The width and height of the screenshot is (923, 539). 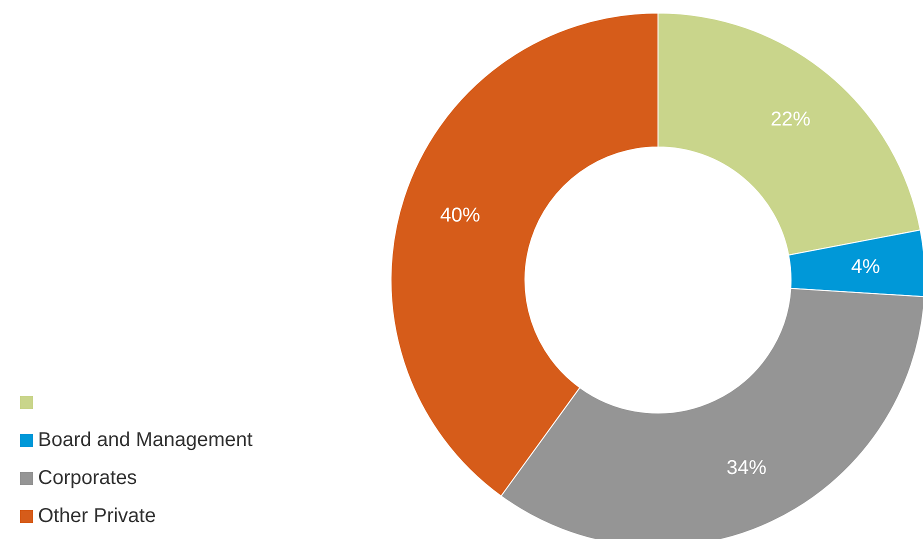 I want to click on data-label: 40%, so click(x=460, y=215).